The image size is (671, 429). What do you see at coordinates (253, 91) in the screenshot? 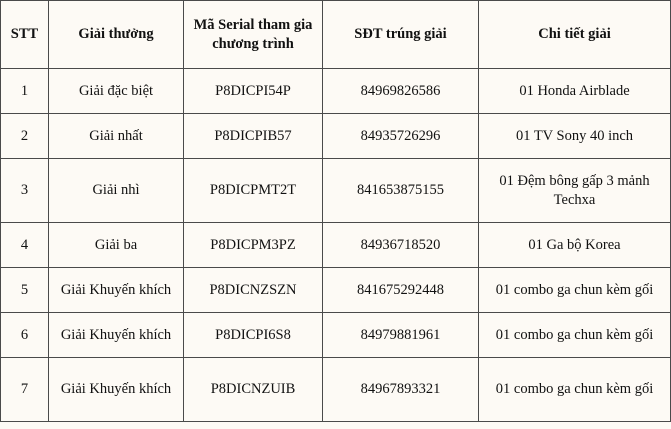
I see `table-cell: P8DICPI54P` at bounding box center [253, 91].